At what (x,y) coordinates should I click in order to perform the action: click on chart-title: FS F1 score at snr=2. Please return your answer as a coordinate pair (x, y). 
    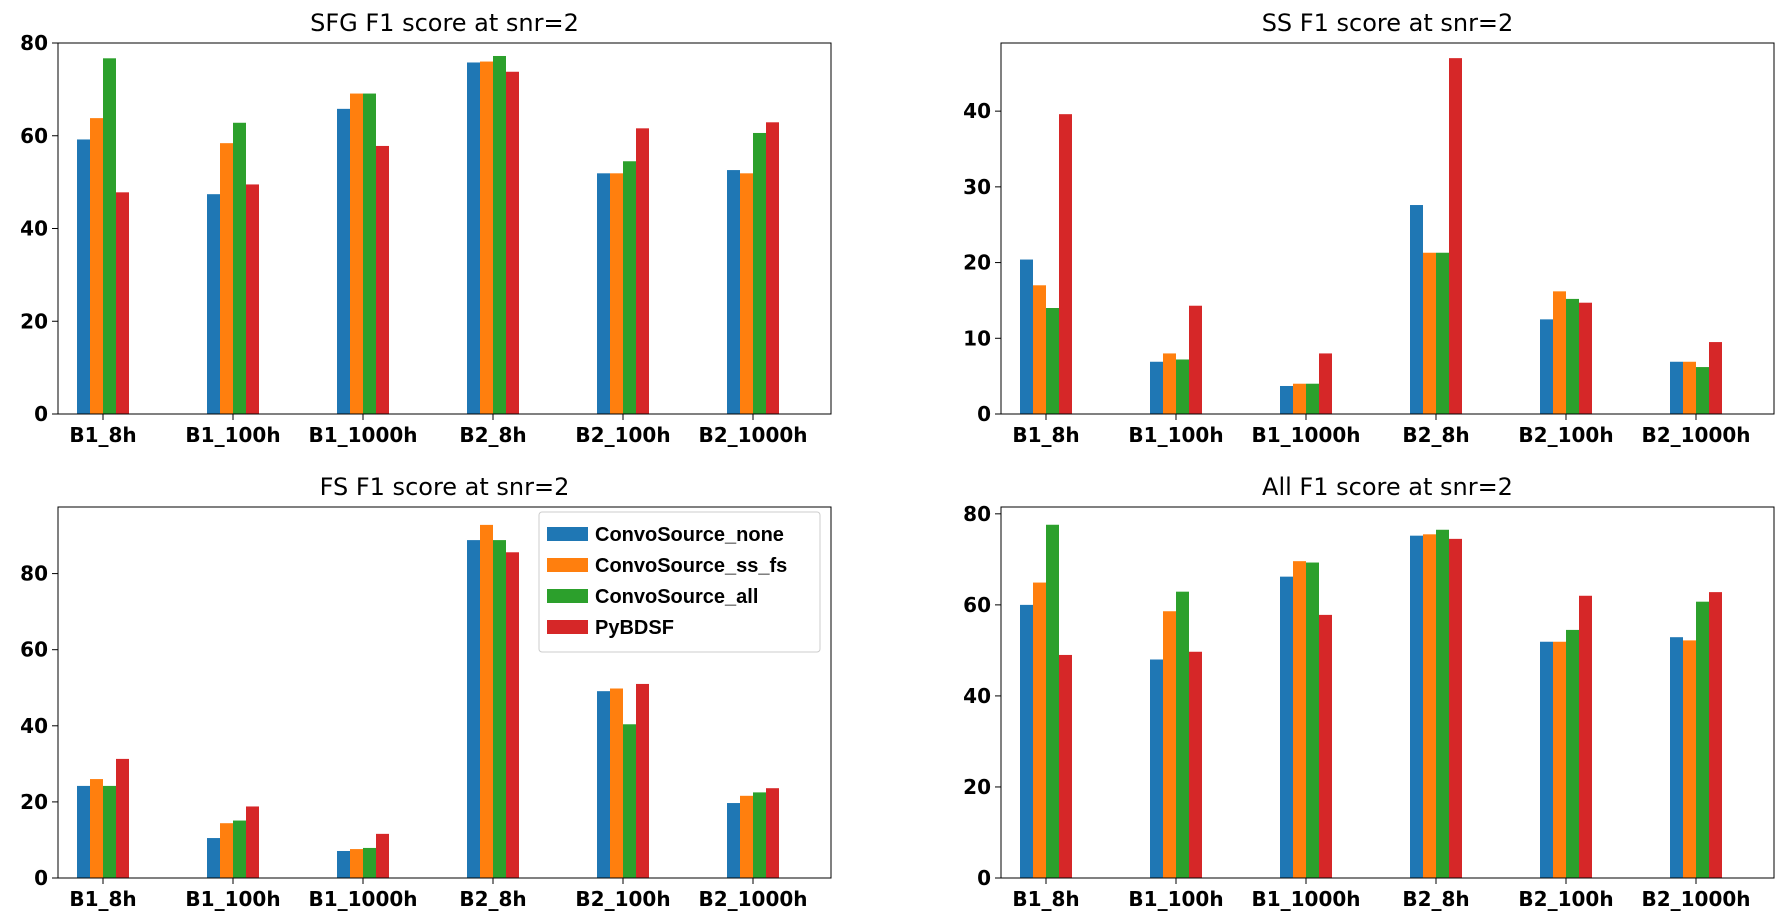
    Looking at the image, I should click on (445, 487).